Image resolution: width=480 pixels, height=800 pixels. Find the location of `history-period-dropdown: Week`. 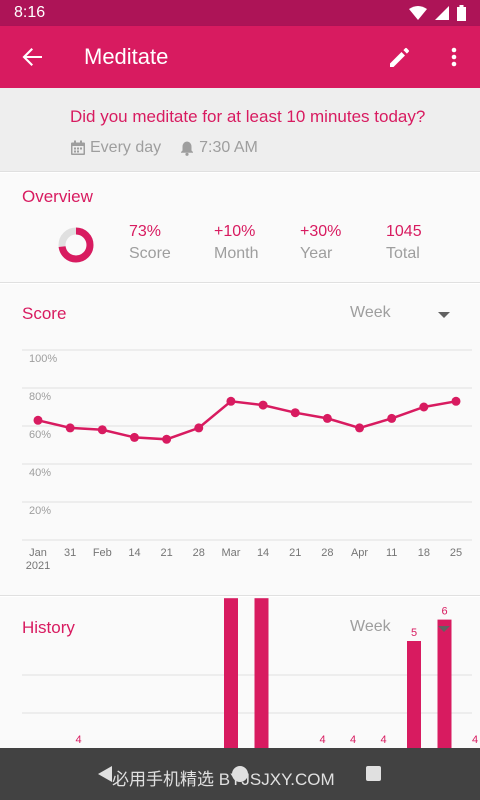

history-period-dropdown: Week is located at coordinates (402, 630).